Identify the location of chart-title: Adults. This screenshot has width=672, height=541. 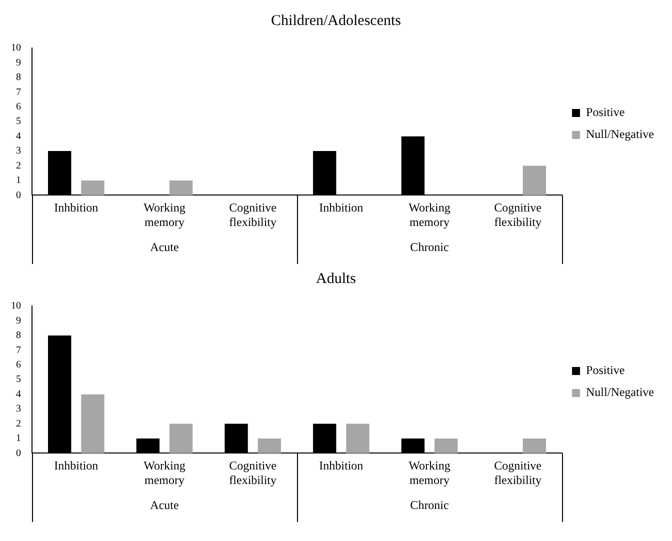
(336, 278).